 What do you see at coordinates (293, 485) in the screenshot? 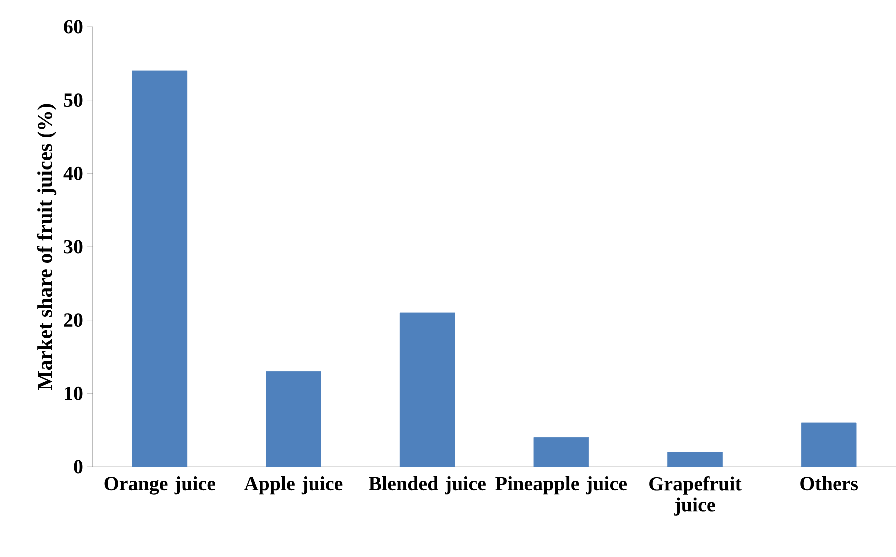
I see `x-tick-label: Apple juice` at bounding box center [293, 485].